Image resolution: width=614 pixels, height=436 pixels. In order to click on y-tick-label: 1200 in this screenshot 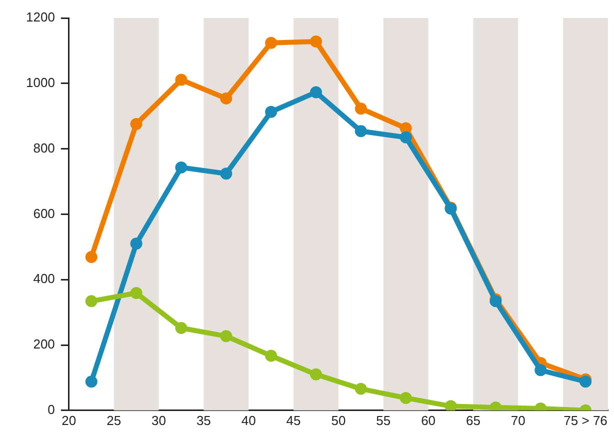, I will do `click(40, 17)`.